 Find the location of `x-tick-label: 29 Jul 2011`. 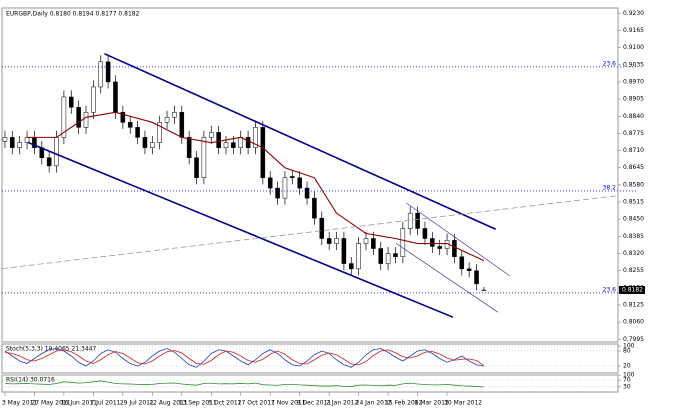

x-tick-label: 29 Jul 2011 is located at coordinates (137, 403).